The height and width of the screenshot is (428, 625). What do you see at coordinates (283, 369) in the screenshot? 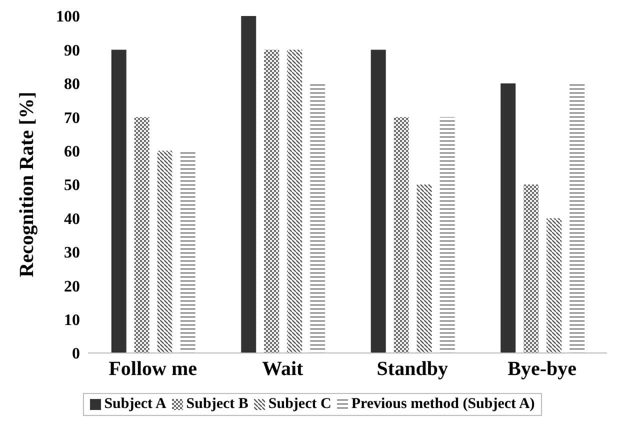
I see `x-tick-label: Wait` at bounding box center [283, 369].